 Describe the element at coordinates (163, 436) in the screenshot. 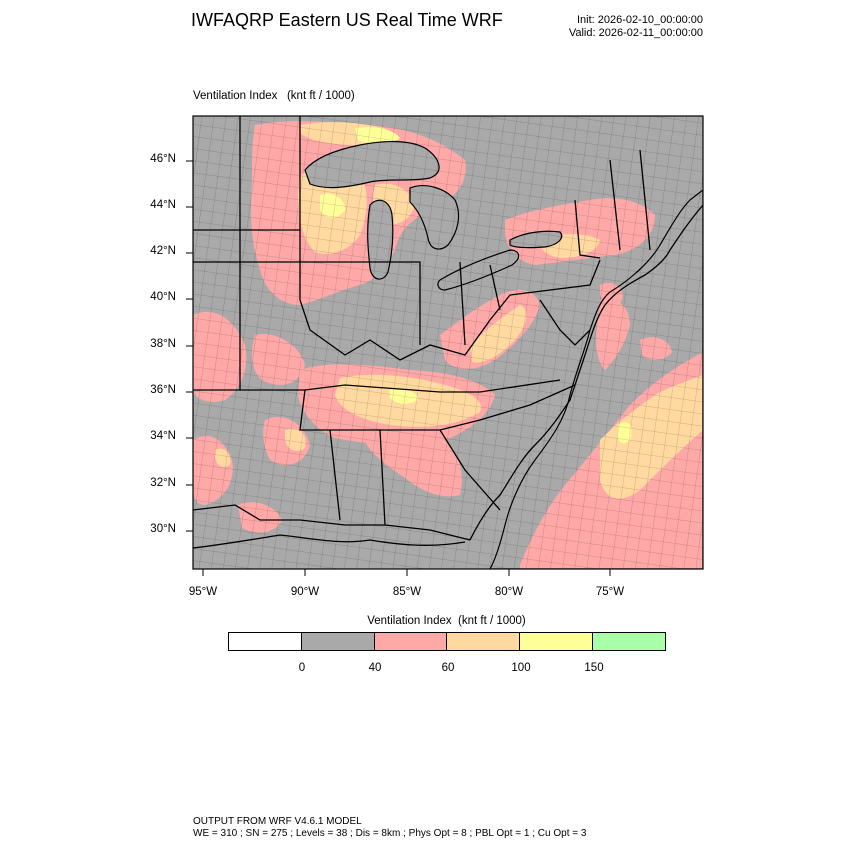

I see `lat-label-34n: 34°N` at that location.